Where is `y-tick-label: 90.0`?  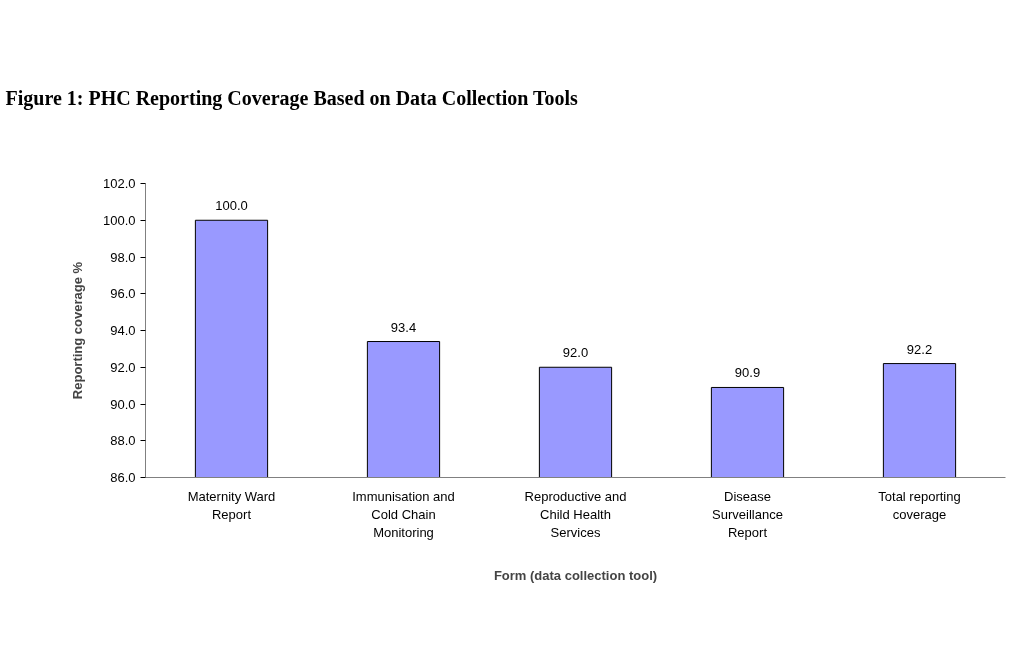 y-tick-label: 90.0 is located at coordinates (123, 404).